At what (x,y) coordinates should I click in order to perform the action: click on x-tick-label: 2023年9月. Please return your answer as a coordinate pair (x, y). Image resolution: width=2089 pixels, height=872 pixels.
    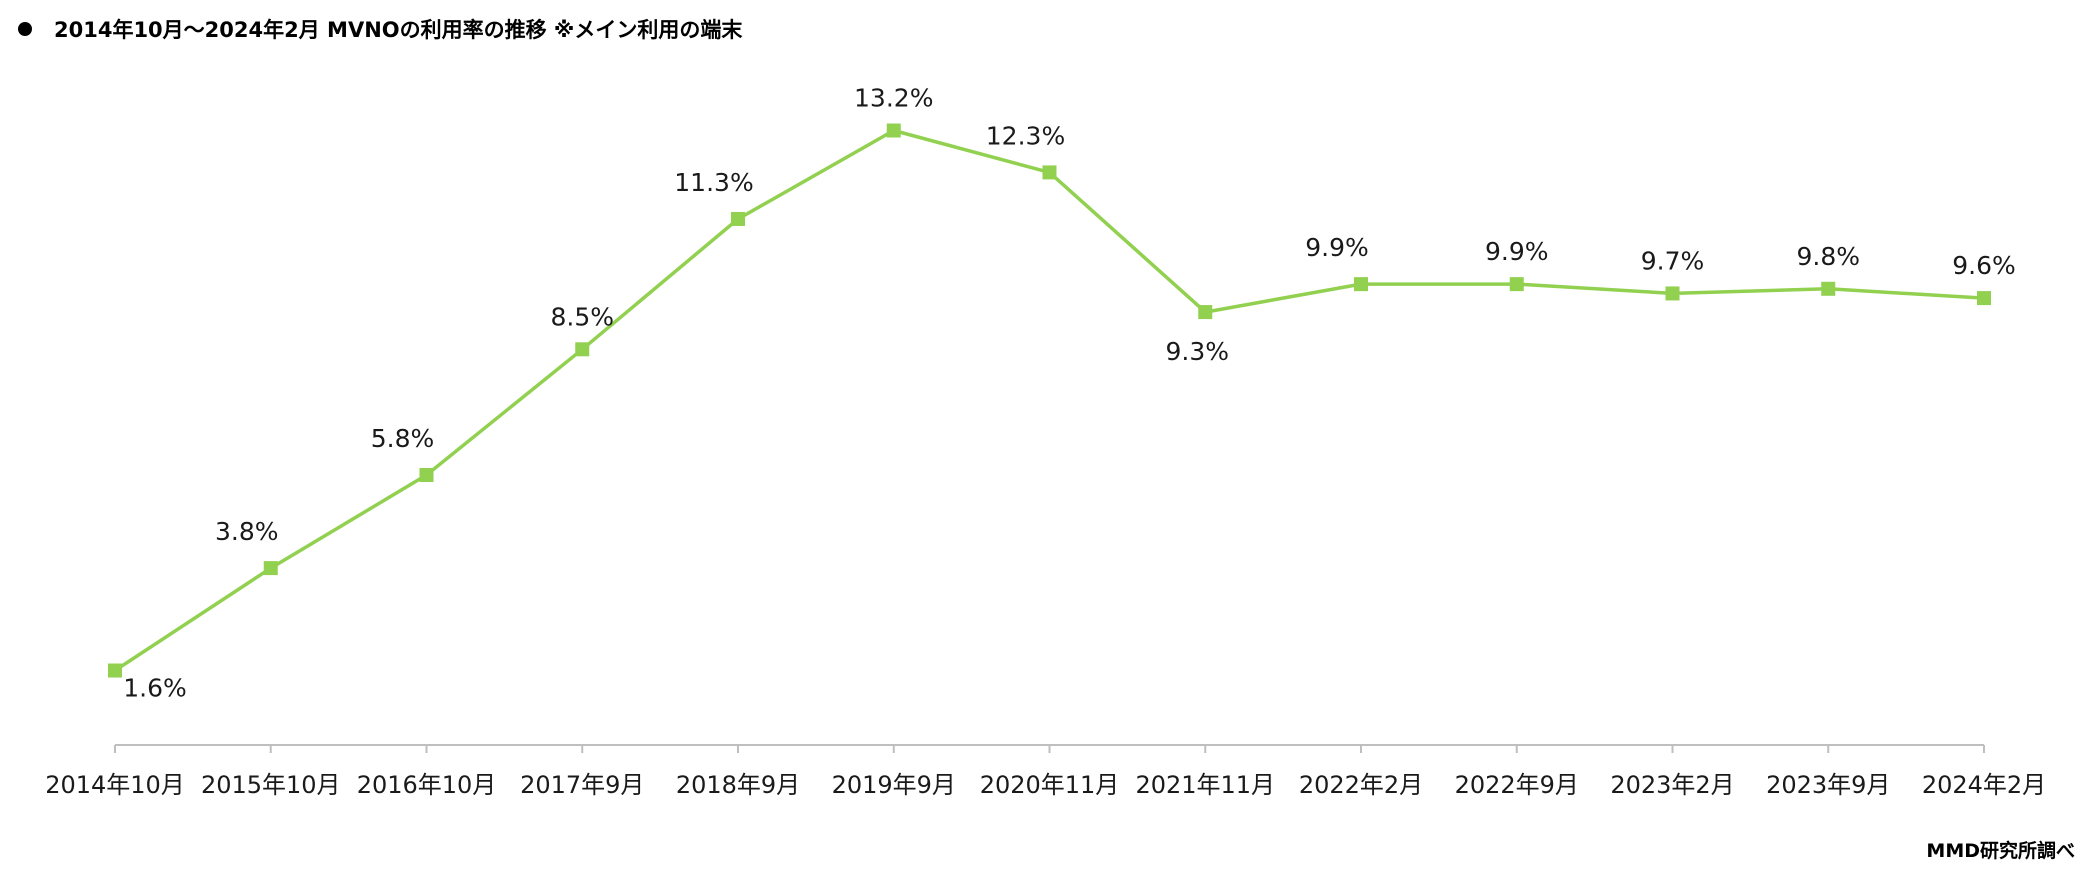
    Looking at the image, I should click on (1828, 785).